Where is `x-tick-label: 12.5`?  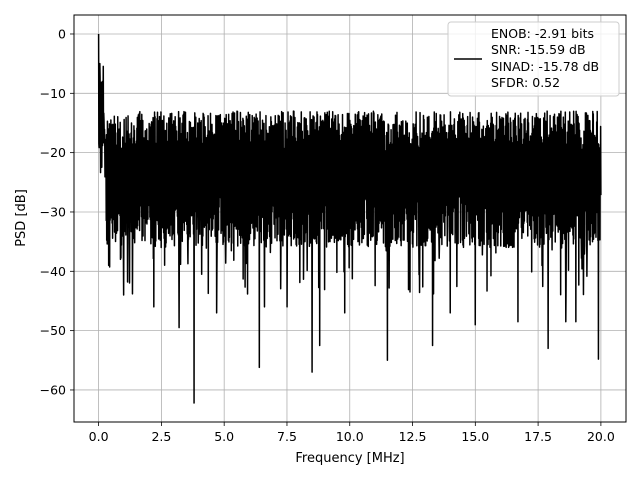
x-tick-label: 12.5 is located at coordinates (413, 436).